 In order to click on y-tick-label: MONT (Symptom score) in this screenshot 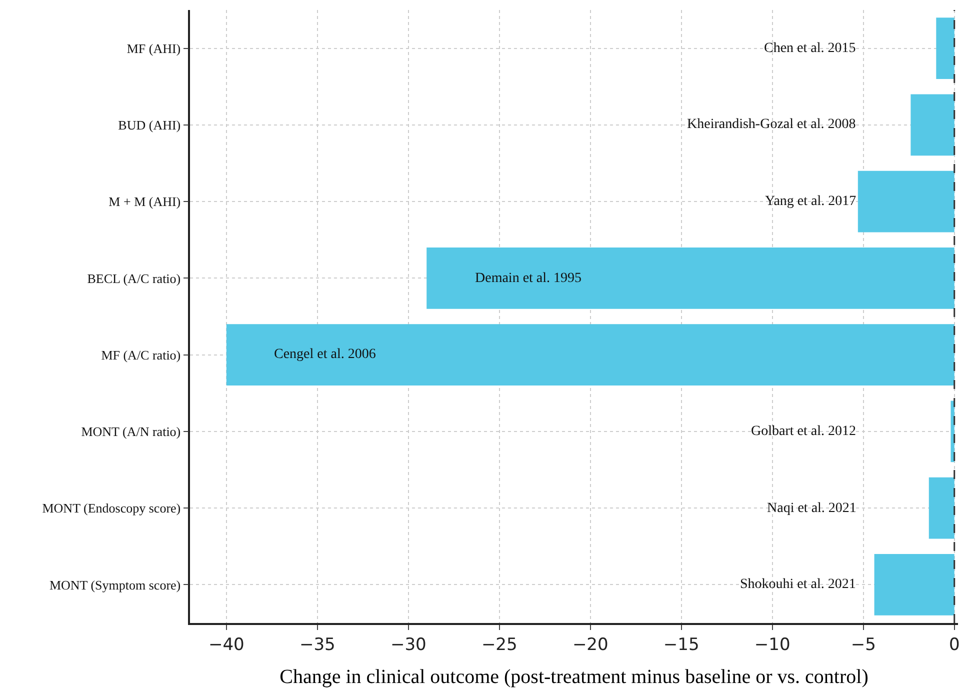, I will do `click(115, 584)`.